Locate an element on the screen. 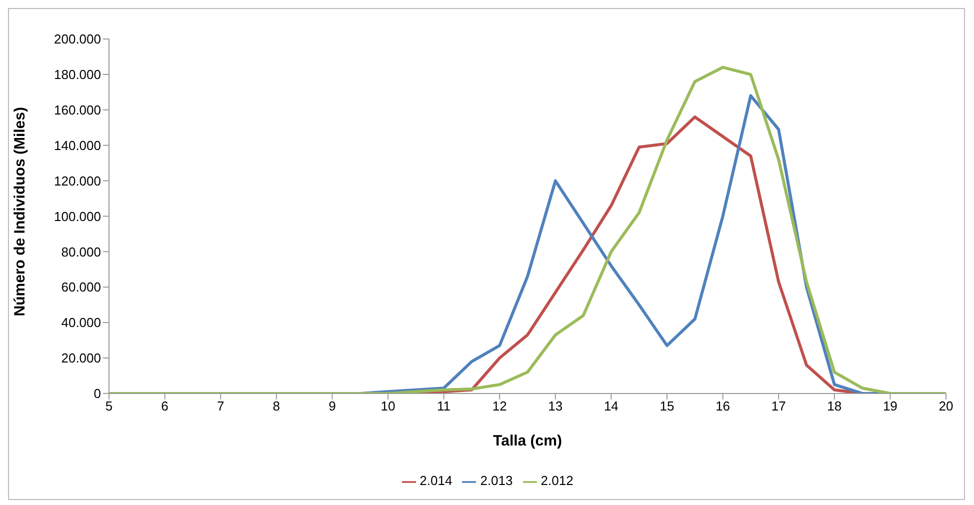 Image resolution: width=974 pixels, height=505 pixels. x-tick-label: 15 is located at coordinates (667, 406).